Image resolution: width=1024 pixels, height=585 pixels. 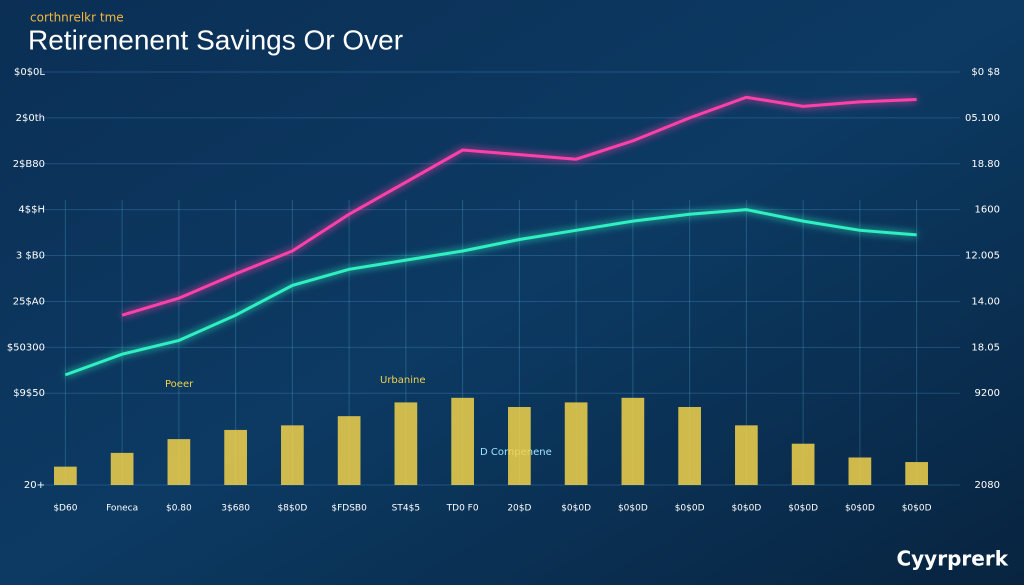 I want to click on chart-title: Retirenenent Savings Or Over, so click(x=215, y=39).